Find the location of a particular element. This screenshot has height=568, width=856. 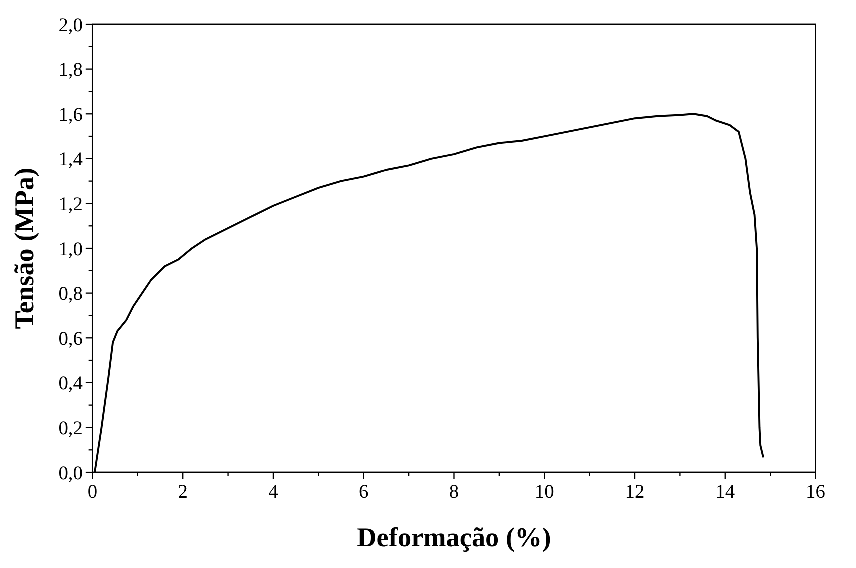

y-tick-label: 0,8 is located at coordinates (70, 295).